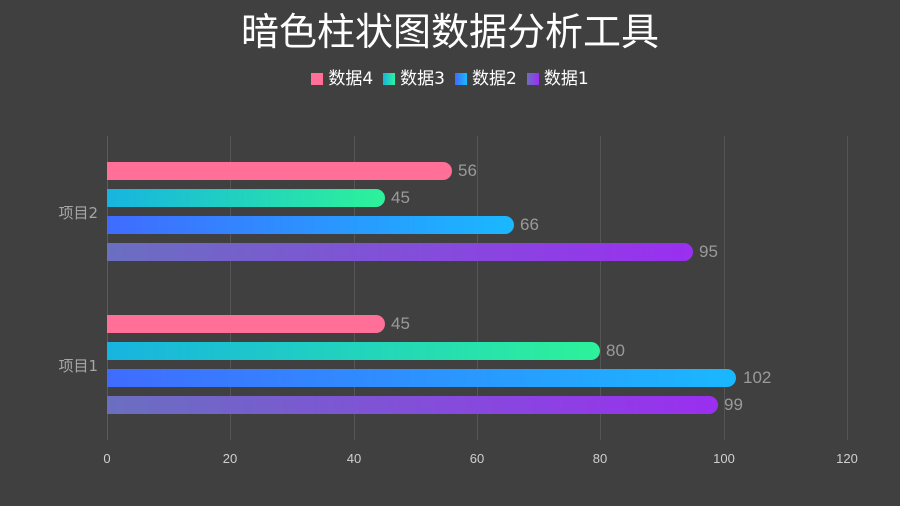 The width and height of the screenshot is (900, 506). What do you see at coordinates (246, 324) in the screenshot?
I see `bar-project1-data4` at bounding box center [246, 324].